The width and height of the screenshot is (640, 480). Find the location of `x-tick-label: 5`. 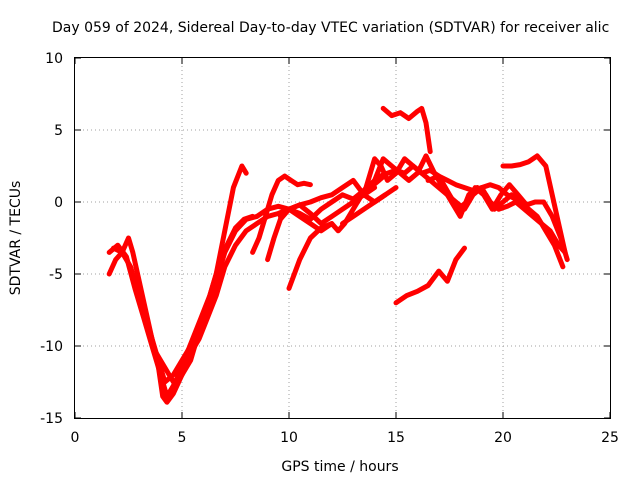

x-tick-label: 5 is located at coordinates (182, 438).